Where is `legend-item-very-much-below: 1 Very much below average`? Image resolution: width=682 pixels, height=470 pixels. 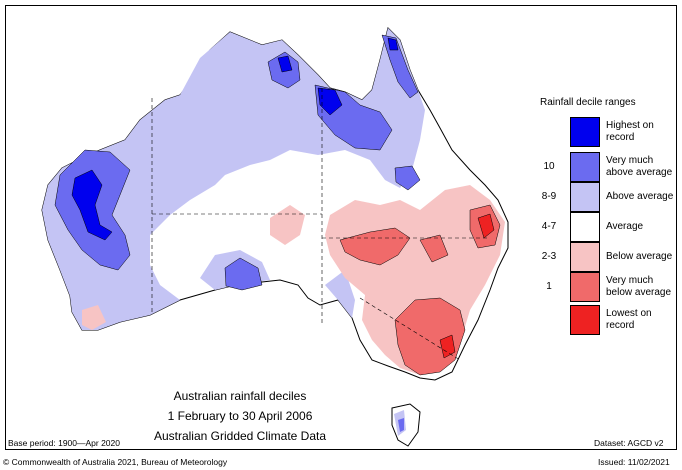
legend-item-very-much-below: 1 Very much below average is located at coordinates (604, 287).